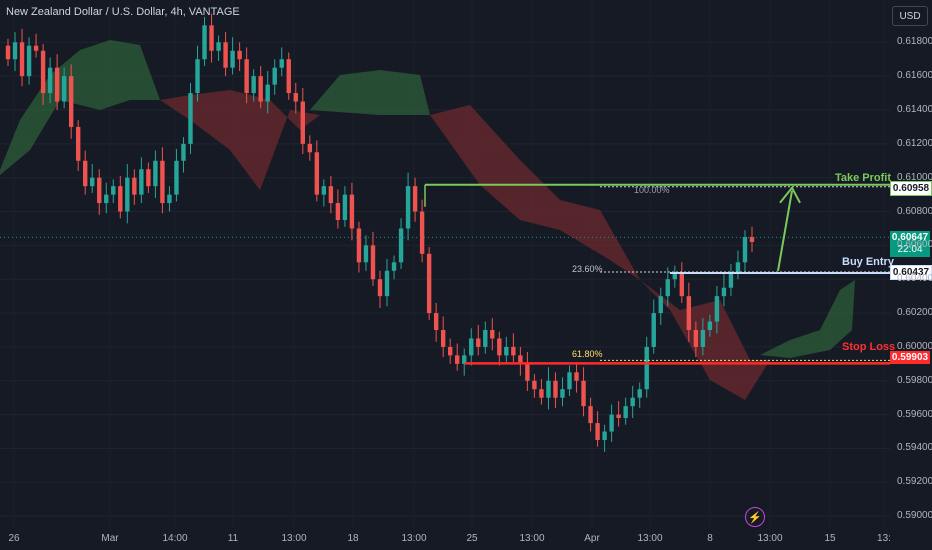 Image resolution: width=932 pixels, height=550 pixels. What do you see at coordinates (914, 380) in the screenshot?
I see `price-tick: 0.59800` at bounding box center [914, 380].